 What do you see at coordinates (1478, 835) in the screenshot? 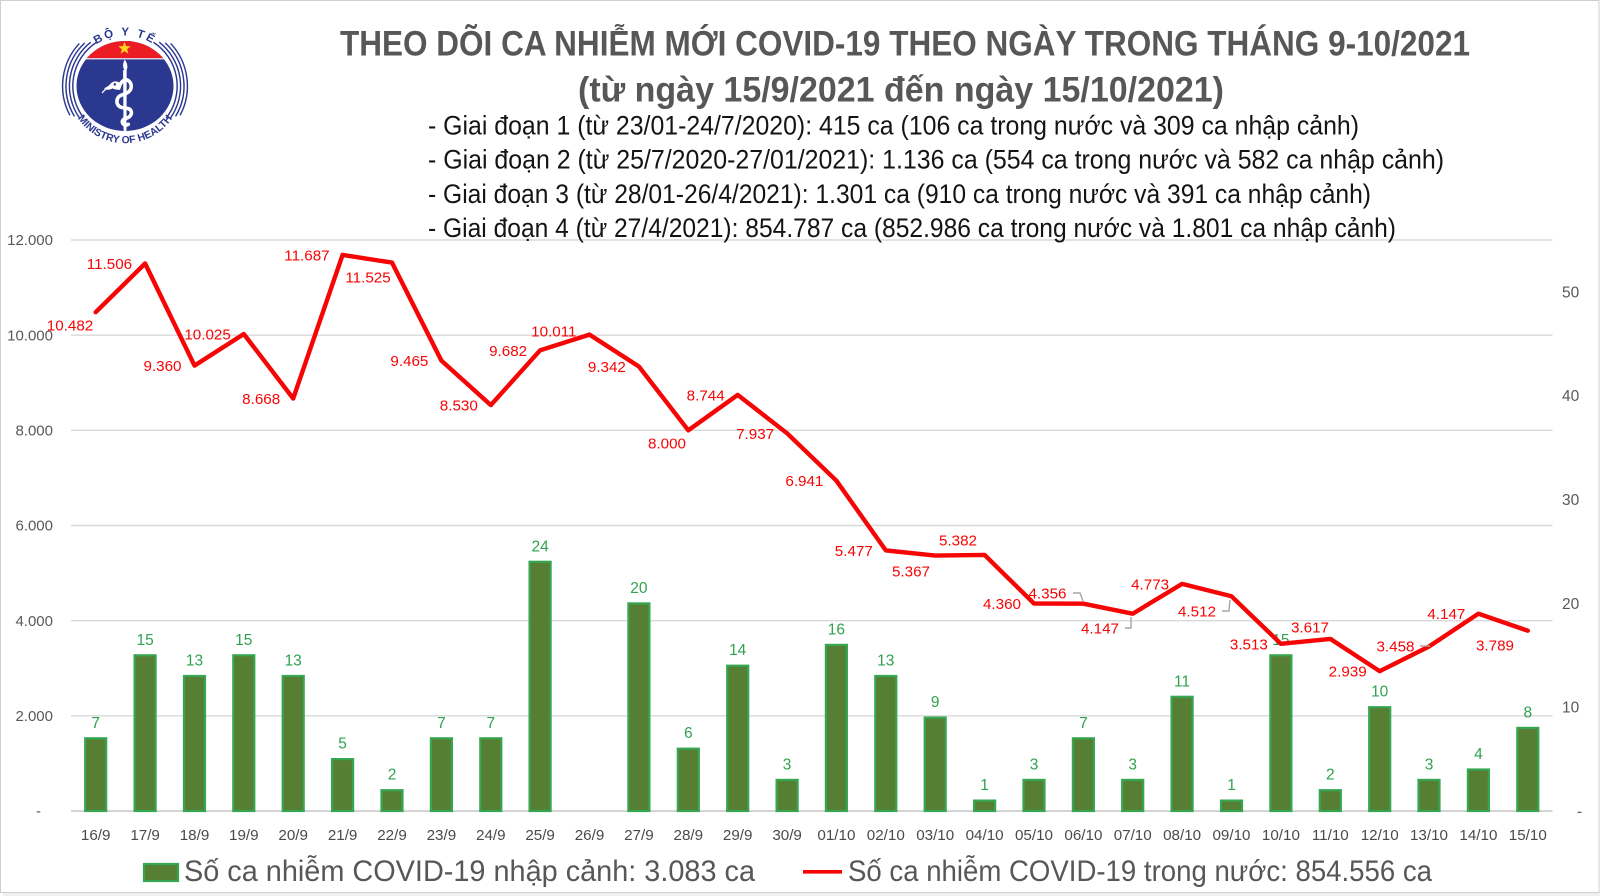
I see `svg-text: 14/10` at bounding box center [1478, 835].